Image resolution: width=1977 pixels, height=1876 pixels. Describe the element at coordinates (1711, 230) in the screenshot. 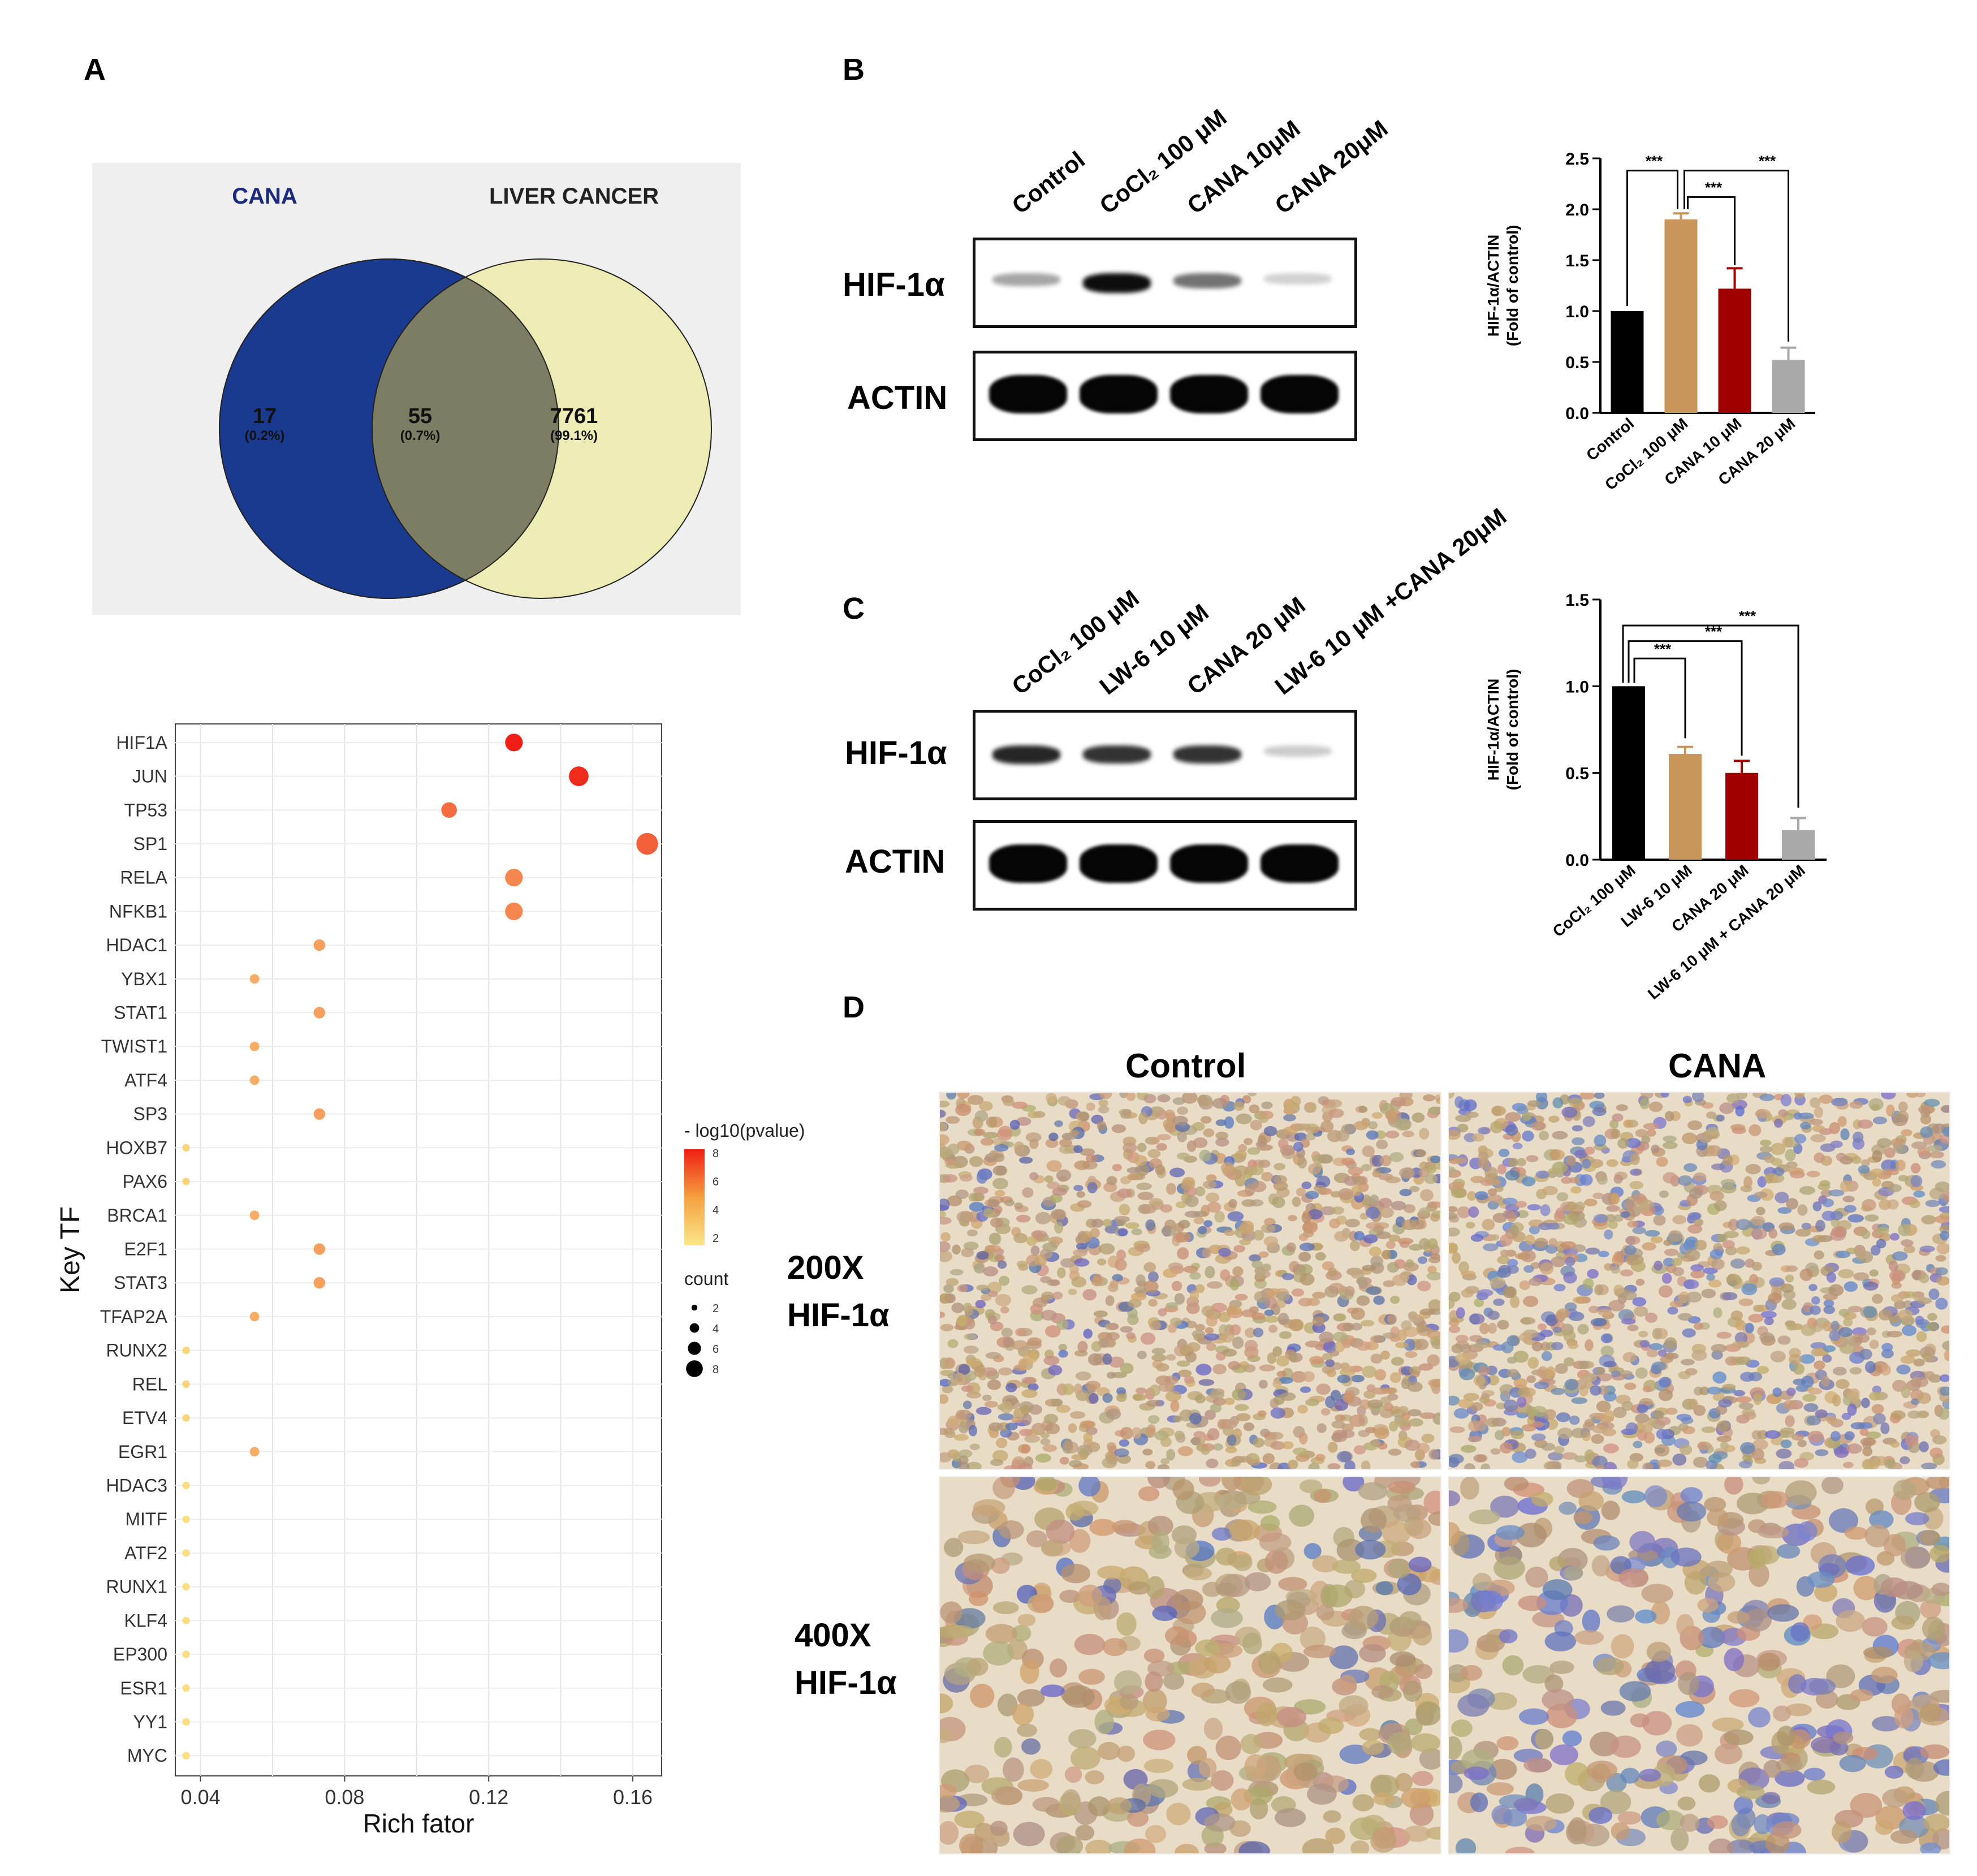

I see `sig-bracket` at that location.